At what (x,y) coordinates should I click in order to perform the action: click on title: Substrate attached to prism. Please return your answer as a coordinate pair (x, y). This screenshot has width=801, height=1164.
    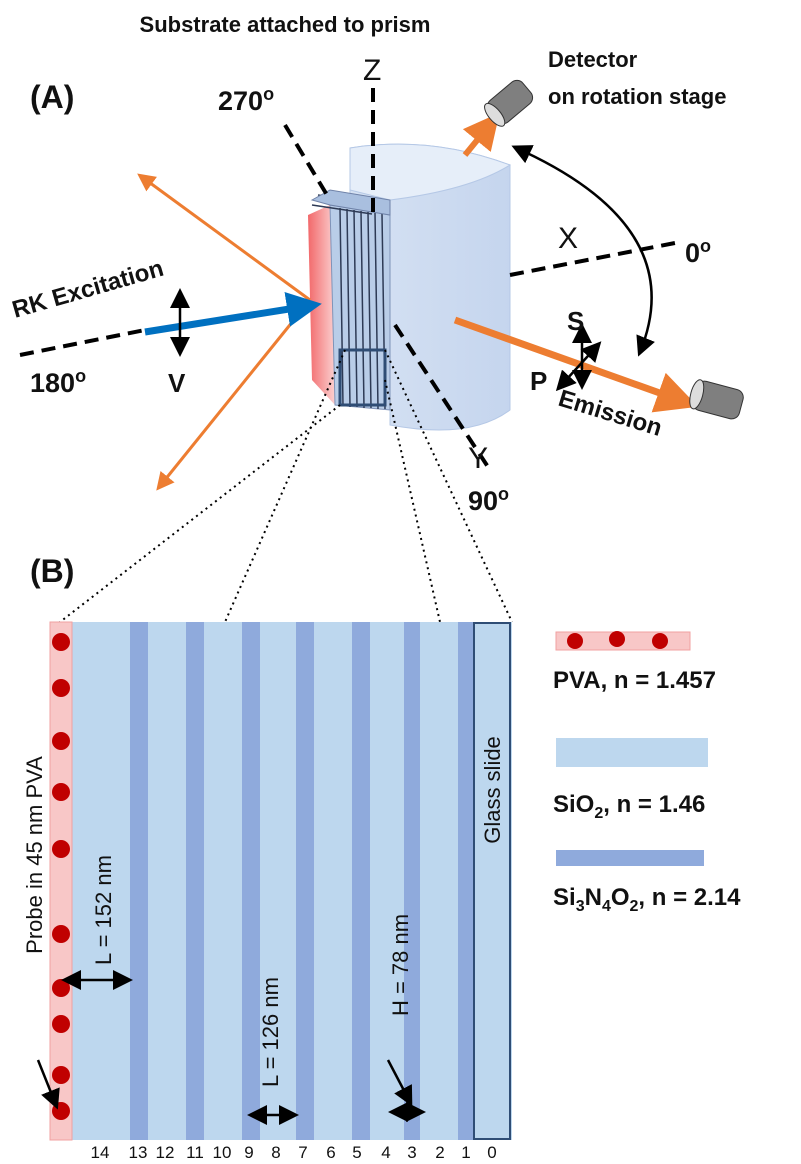
    Looking at the image, I should click on (285, 24).